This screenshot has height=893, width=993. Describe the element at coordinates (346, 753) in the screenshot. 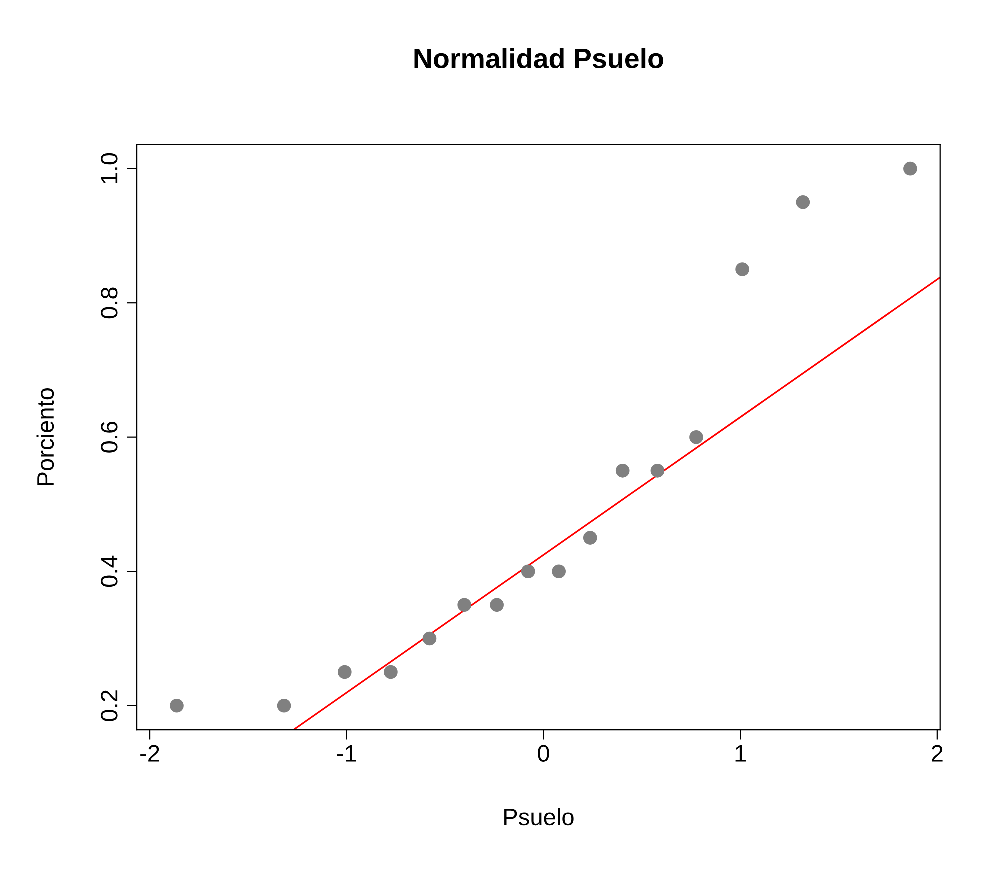

I see `x-tick-label: -1` at that location.